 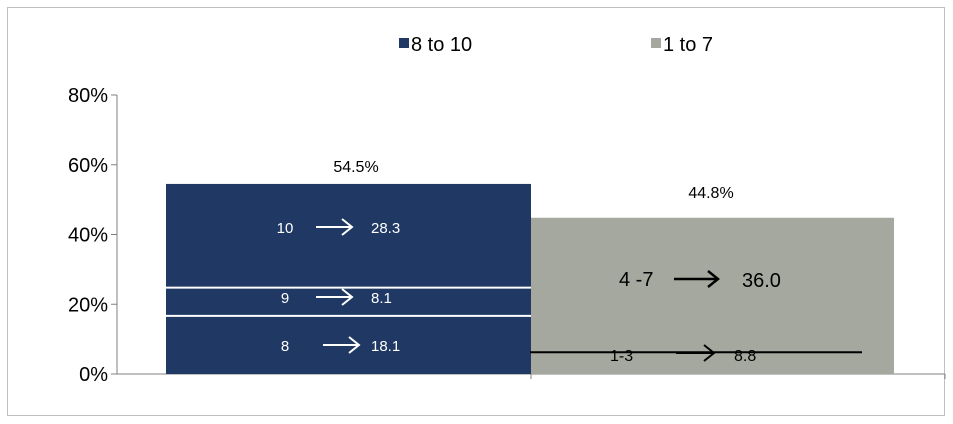 I want to click on segment-8: 8 18.1, so click(x=340, y=345).